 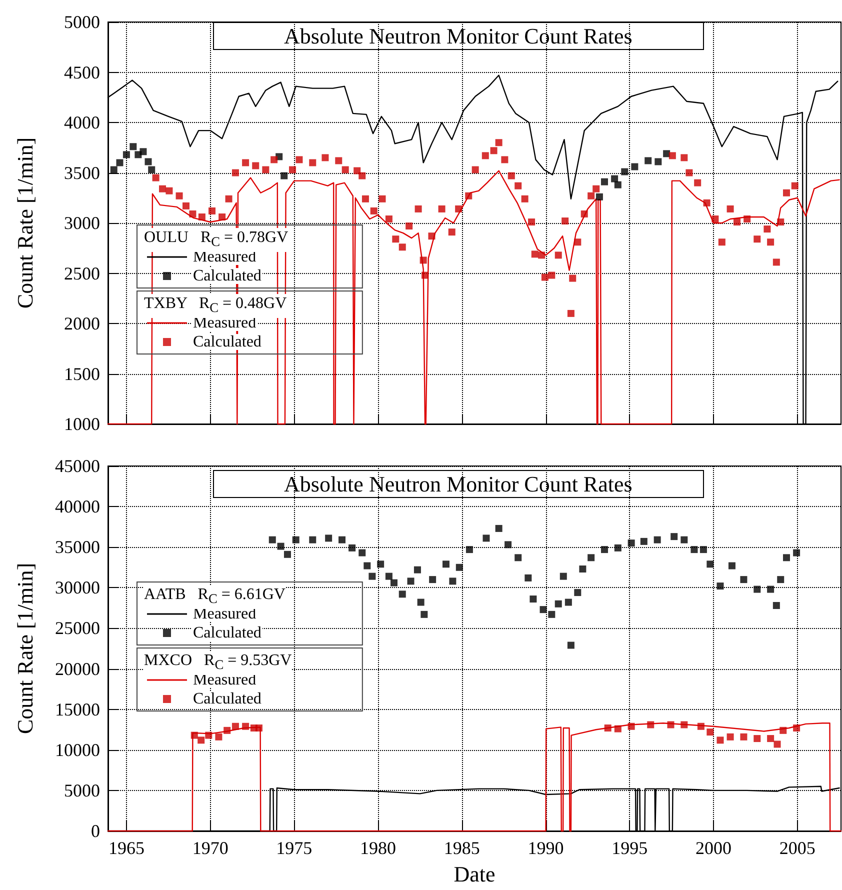 What do you see at coordinates (82, 374) in the screenshot?
I see `y-tick-label: 1500` at bounding box center [82, 374].